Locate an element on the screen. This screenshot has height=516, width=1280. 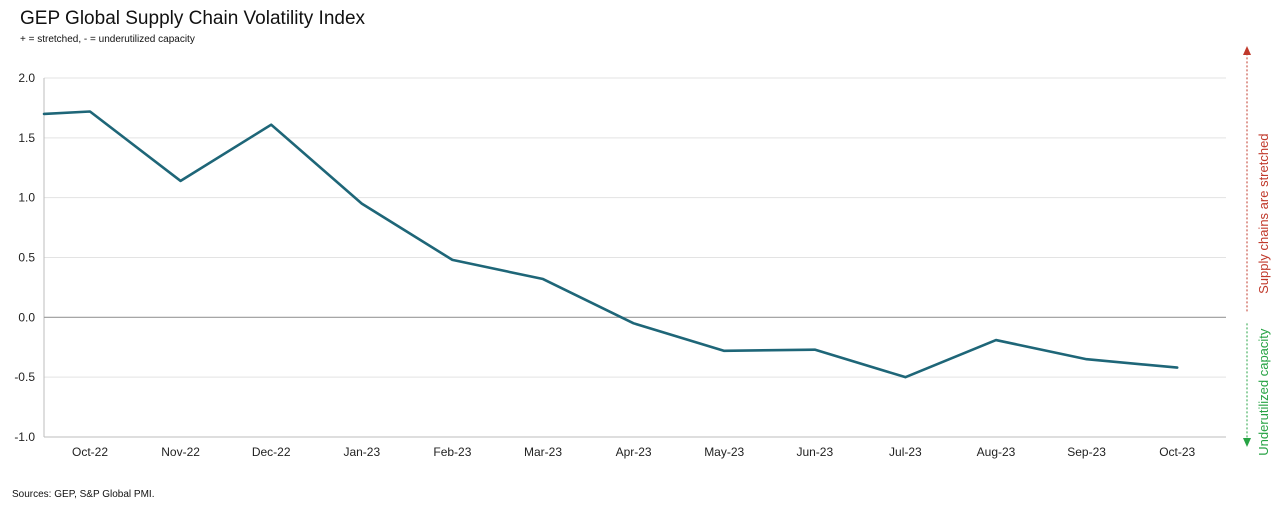
x-tick-label: Jan-23 is located at coordinates (361, 452).